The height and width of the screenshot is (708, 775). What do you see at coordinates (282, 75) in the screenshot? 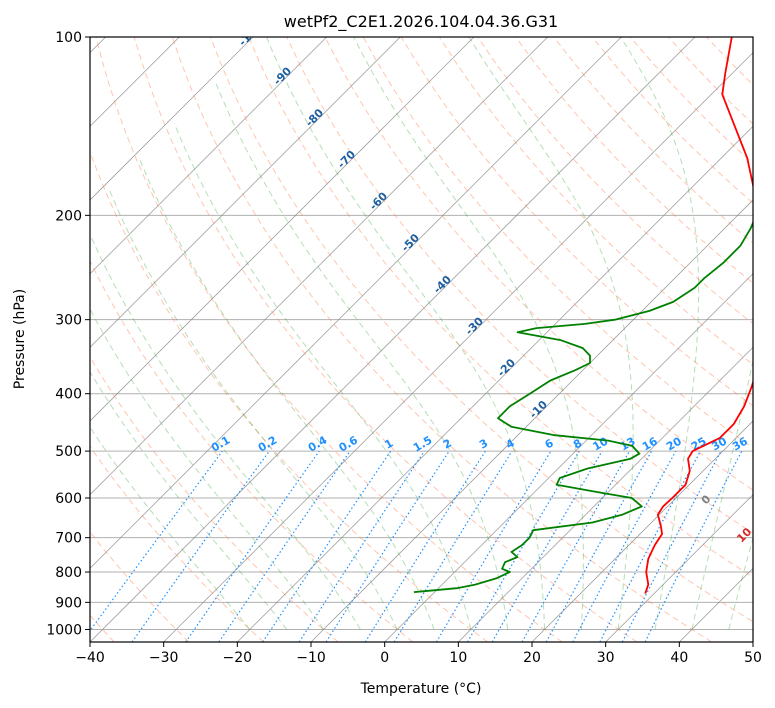
I see `adiabat-label: -90` at bounding box center [282, 75].